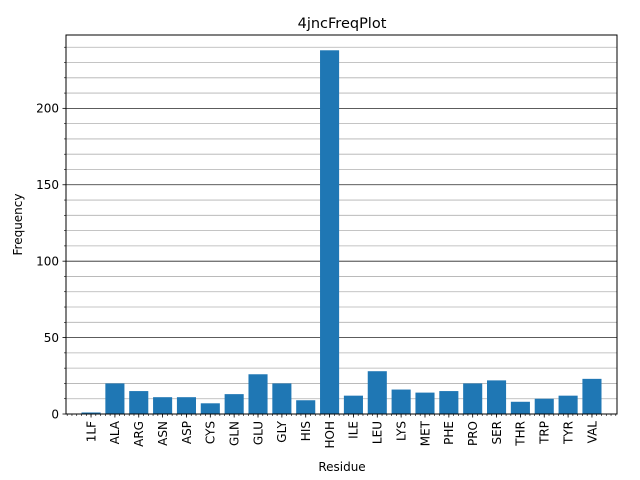 This screenshot has width=640, height=480. What do you see at coordinates (306, 431) in the screenshot?
I see `x-tick-label: HIS` at bounding box center [306, 431].